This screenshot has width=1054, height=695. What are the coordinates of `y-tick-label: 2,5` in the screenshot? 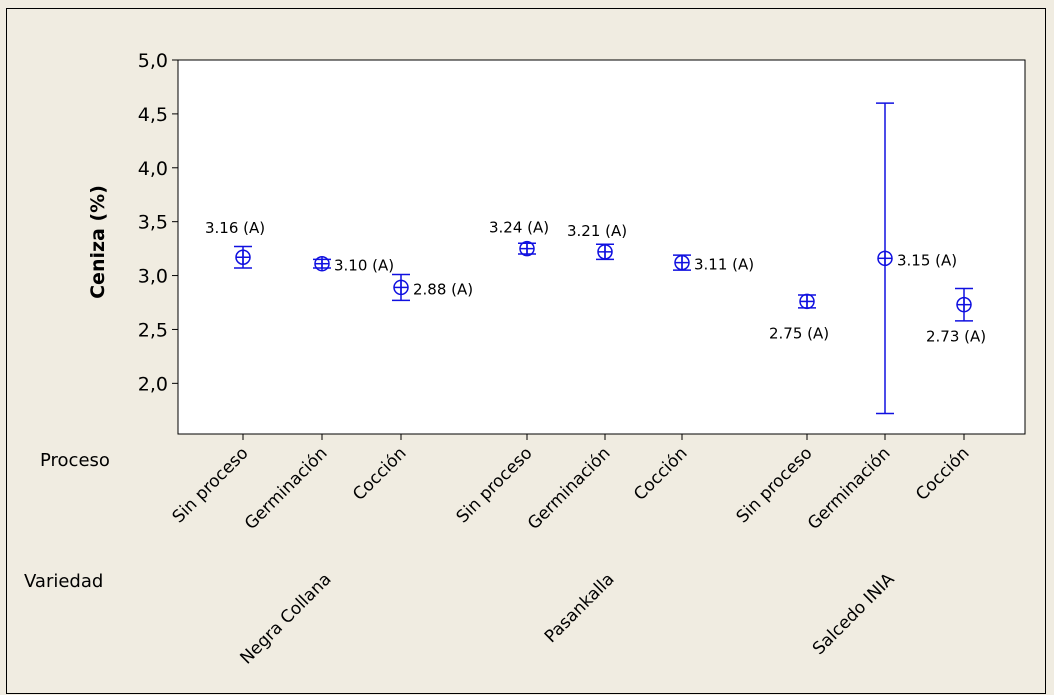 It's located at (153, 330).